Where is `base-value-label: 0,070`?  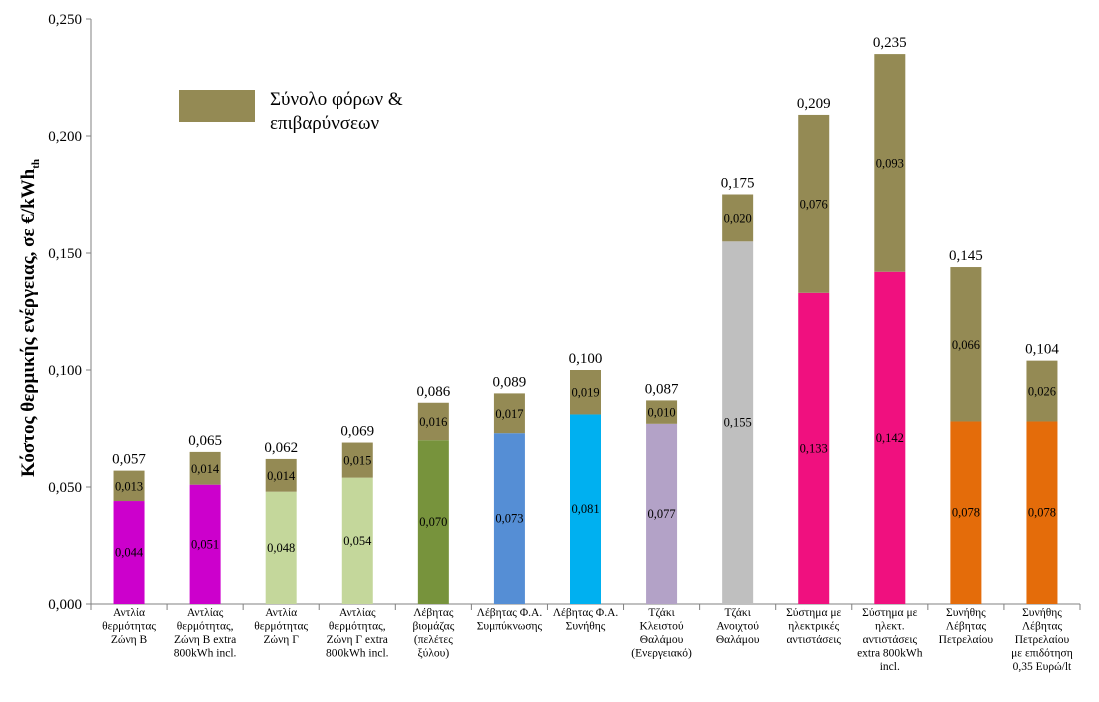 base-value-label: 0,070 is located at coordinates (433, 522).